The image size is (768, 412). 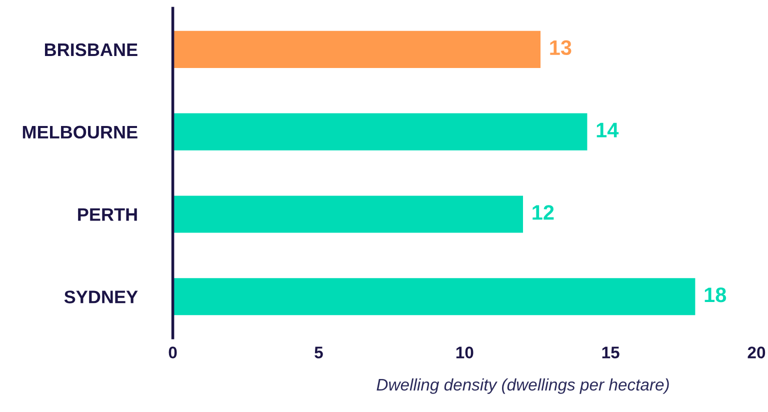 I want to click on data-label: 13, so click(x=561, y=48).